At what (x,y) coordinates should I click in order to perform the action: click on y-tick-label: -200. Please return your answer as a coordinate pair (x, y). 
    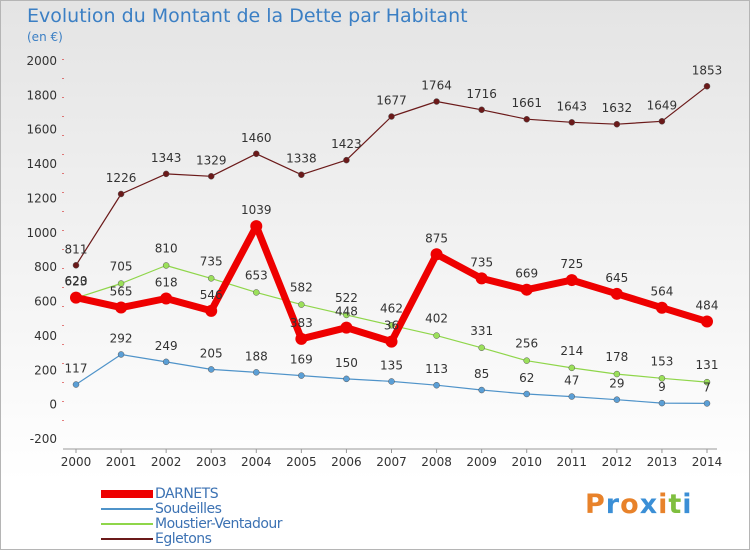
    Looking at the image, I should click on (43, 439).